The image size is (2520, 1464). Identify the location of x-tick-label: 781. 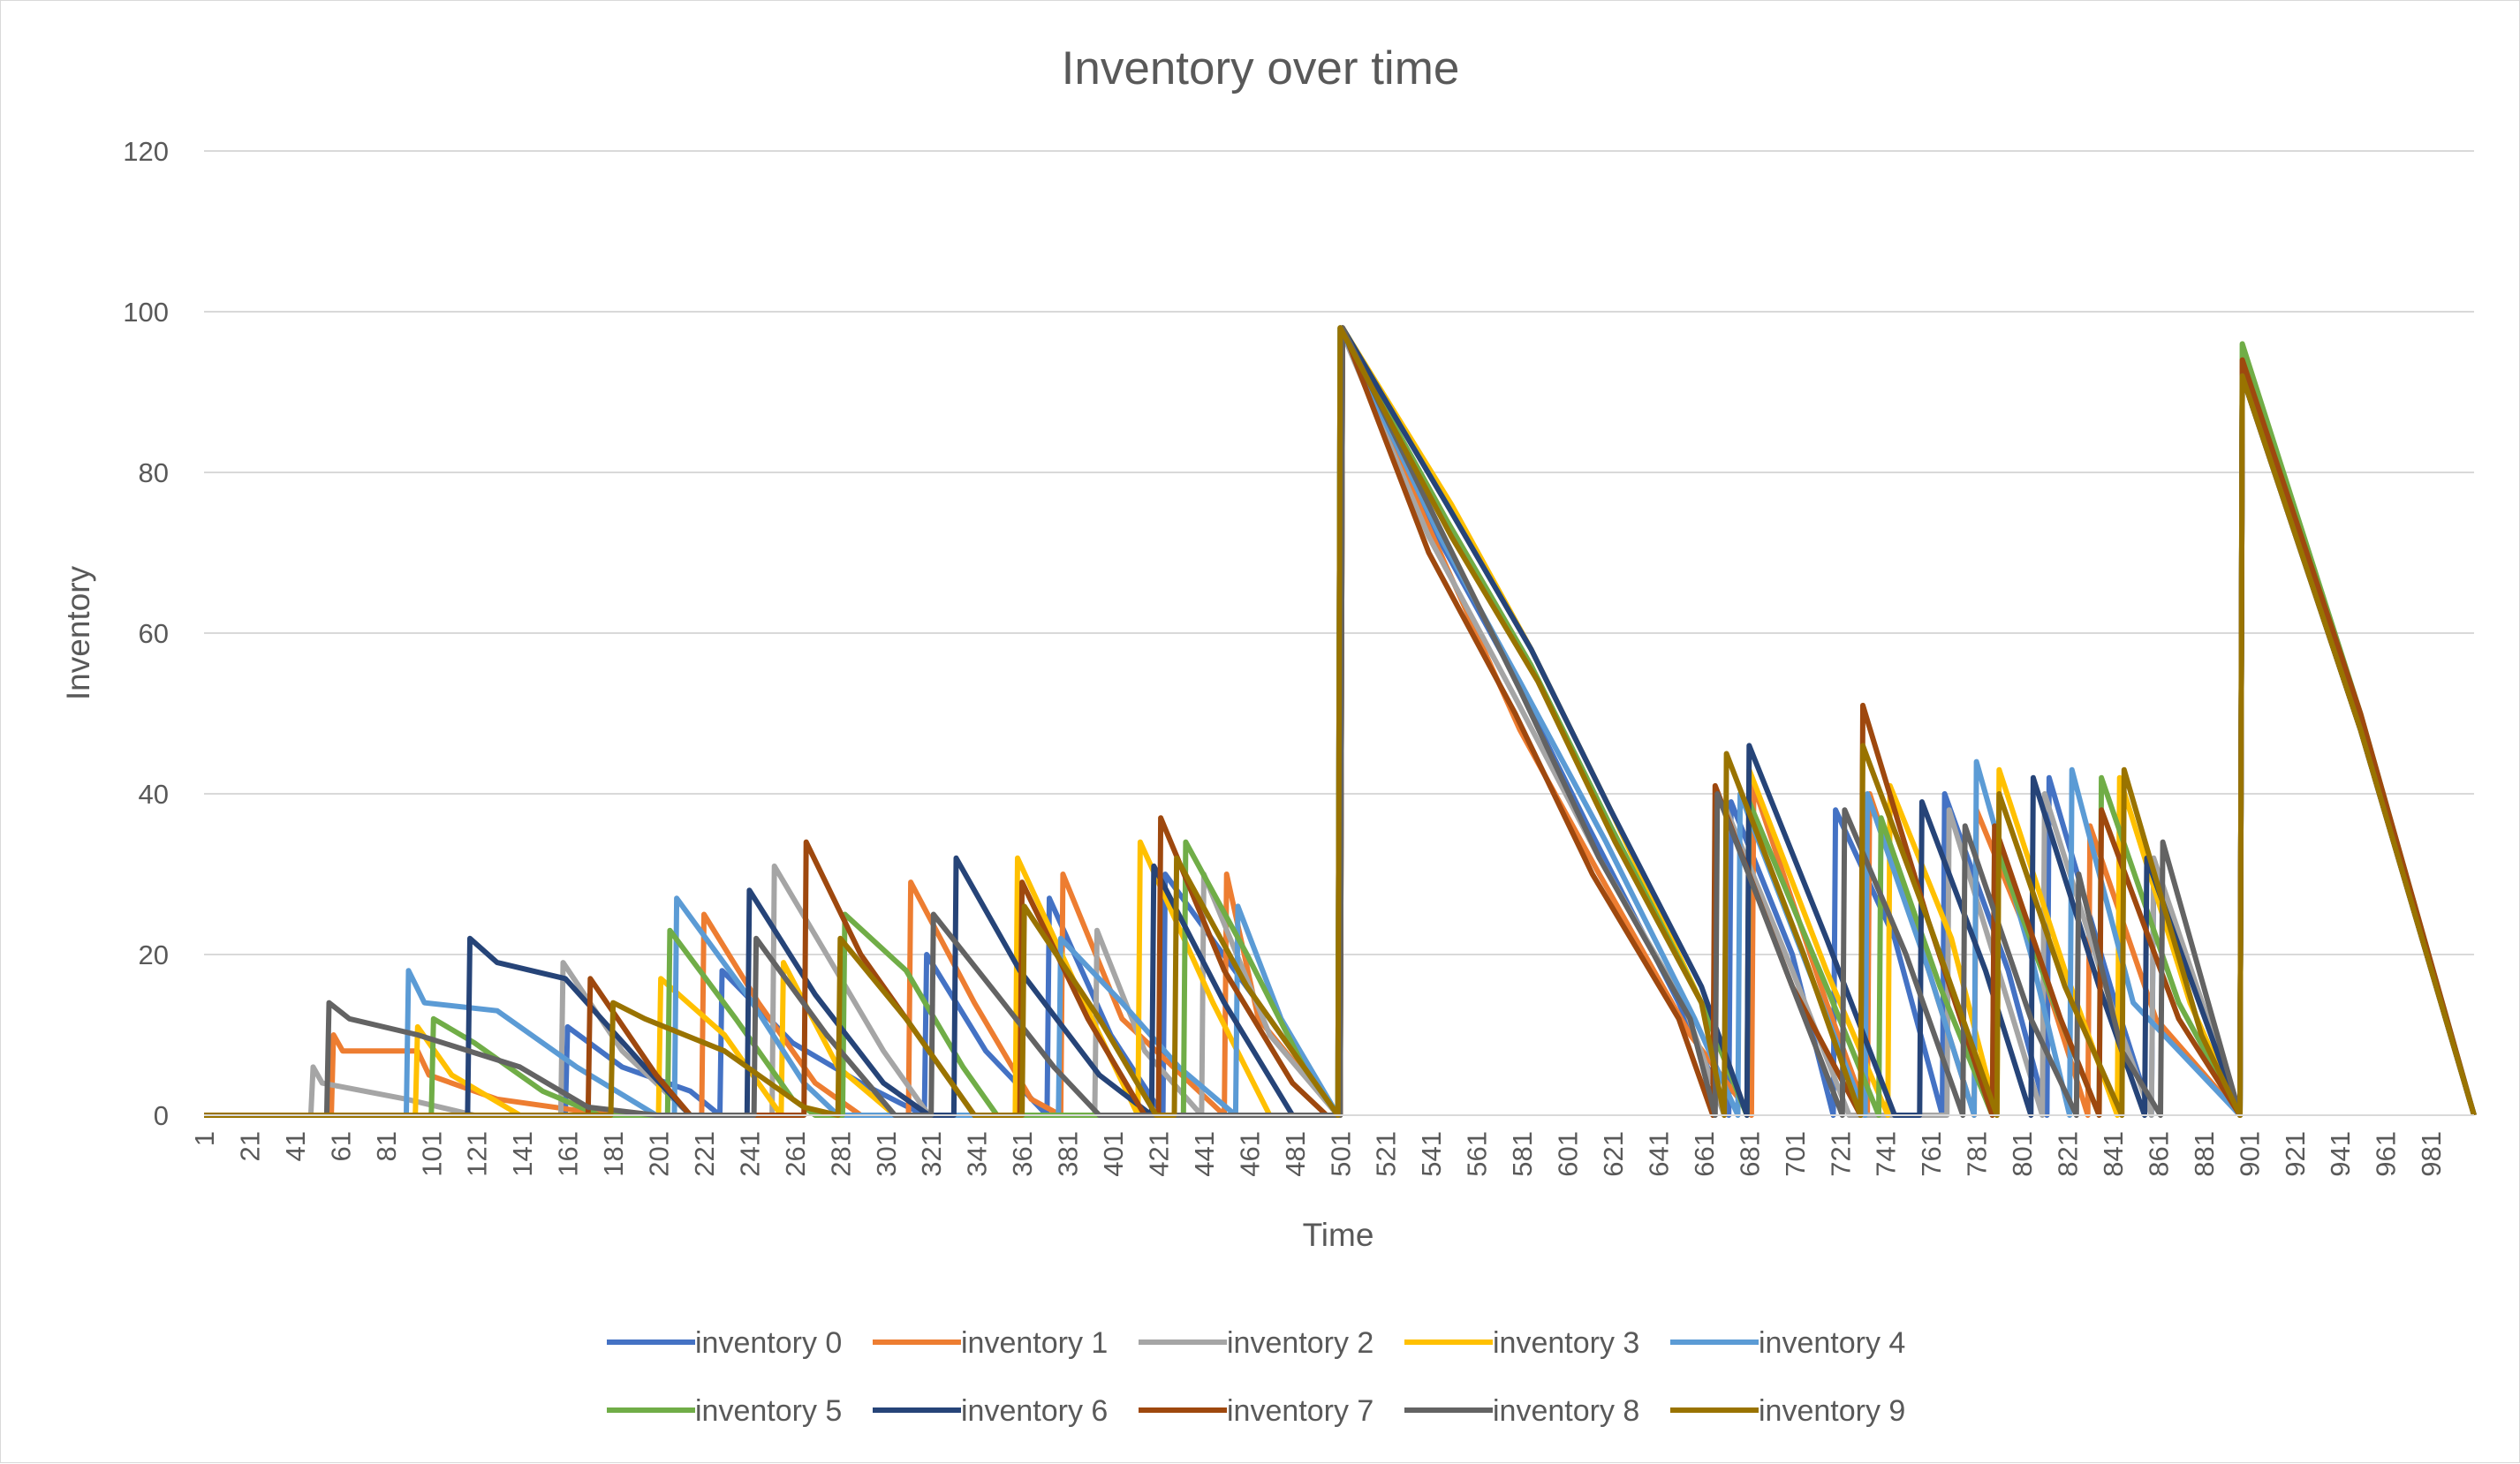
(1977, 1154).